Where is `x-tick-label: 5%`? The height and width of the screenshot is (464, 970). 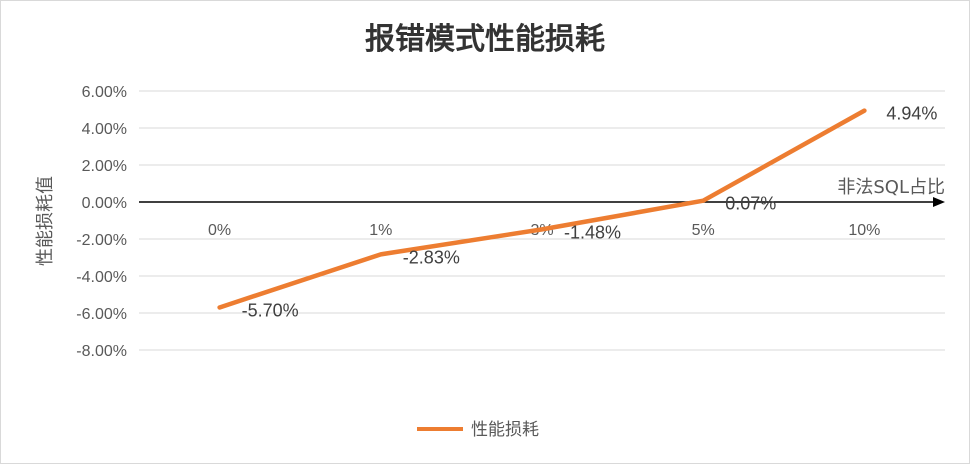 x-tick-label: 5% is located at coordinates (703, 230).